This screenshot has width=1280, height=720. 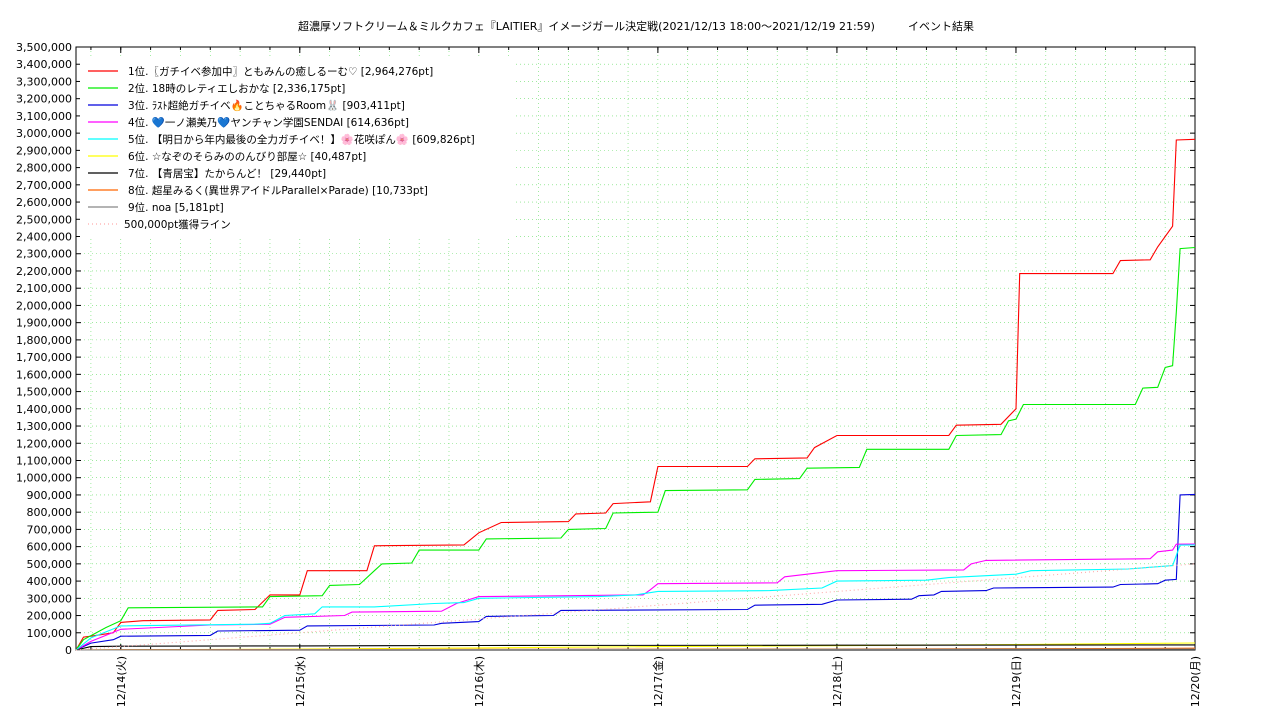 I want to click on y-tick-label: 100,000, so click(x=50, y=633).